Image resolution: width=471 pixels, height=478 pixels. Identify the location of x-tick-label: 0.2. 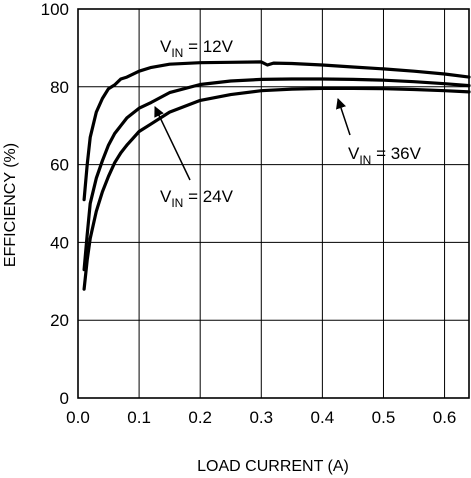
(200, 417).